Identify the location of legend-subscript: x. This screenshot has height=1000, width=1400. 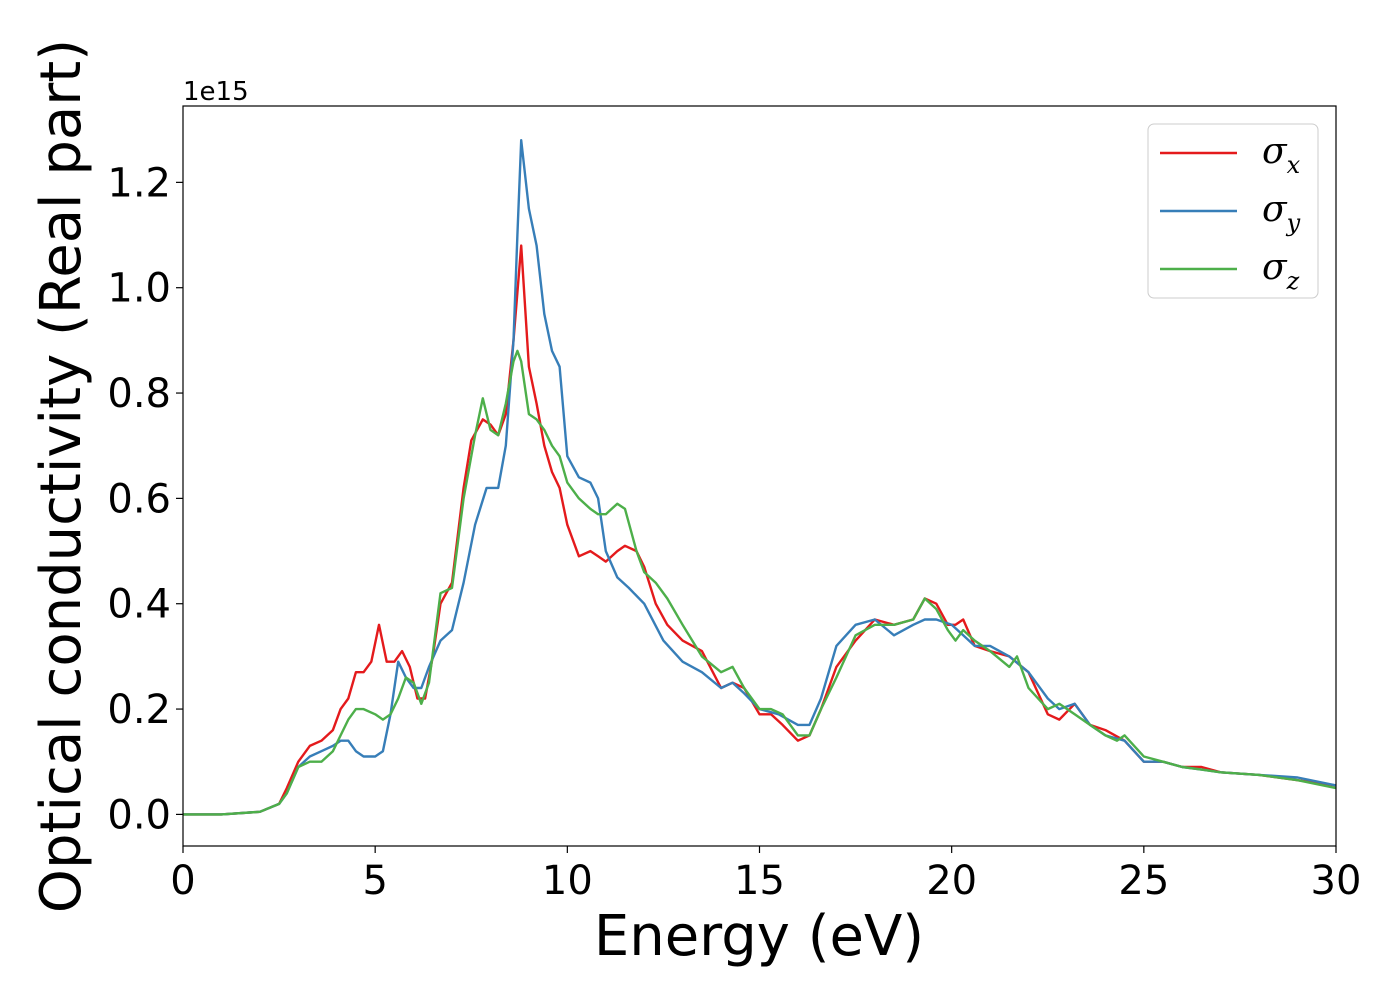
(1294, 165).